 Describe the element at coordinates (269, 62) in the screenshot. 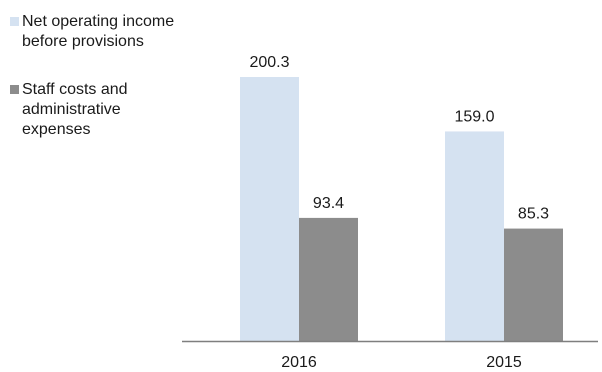

I see `data-label-2016-series-1: 200.3` at that location.